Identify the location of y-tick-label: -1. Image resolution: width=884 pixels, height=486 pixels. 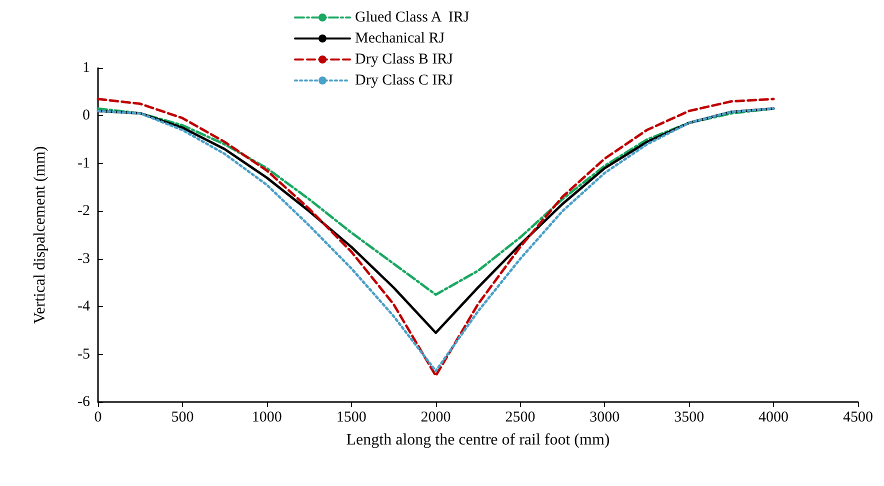
(84, 163).